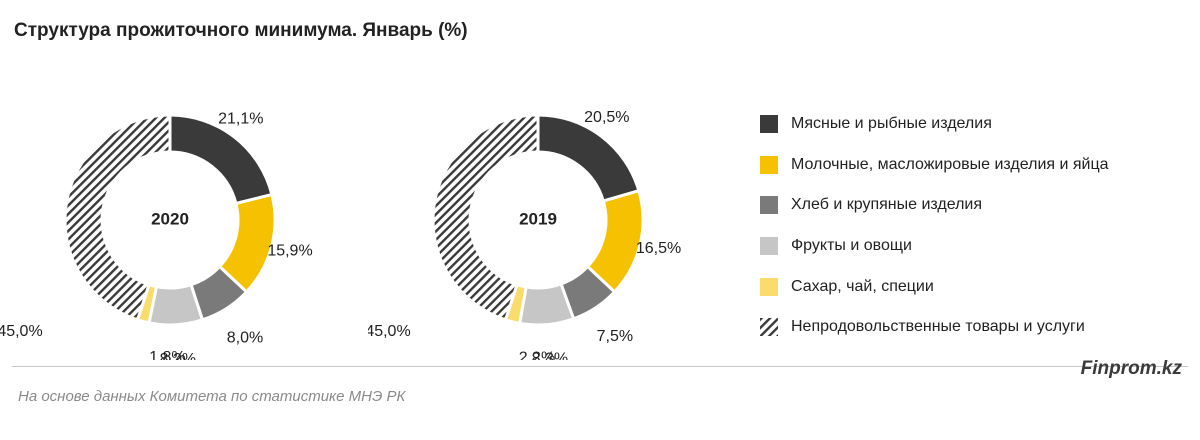 The width and height of the screenshot is (1200, 440). Describe the element at coordinates (887, 205) in the screenshot. I see `legend-label: Хлеб и крупяные изделия` at that location.